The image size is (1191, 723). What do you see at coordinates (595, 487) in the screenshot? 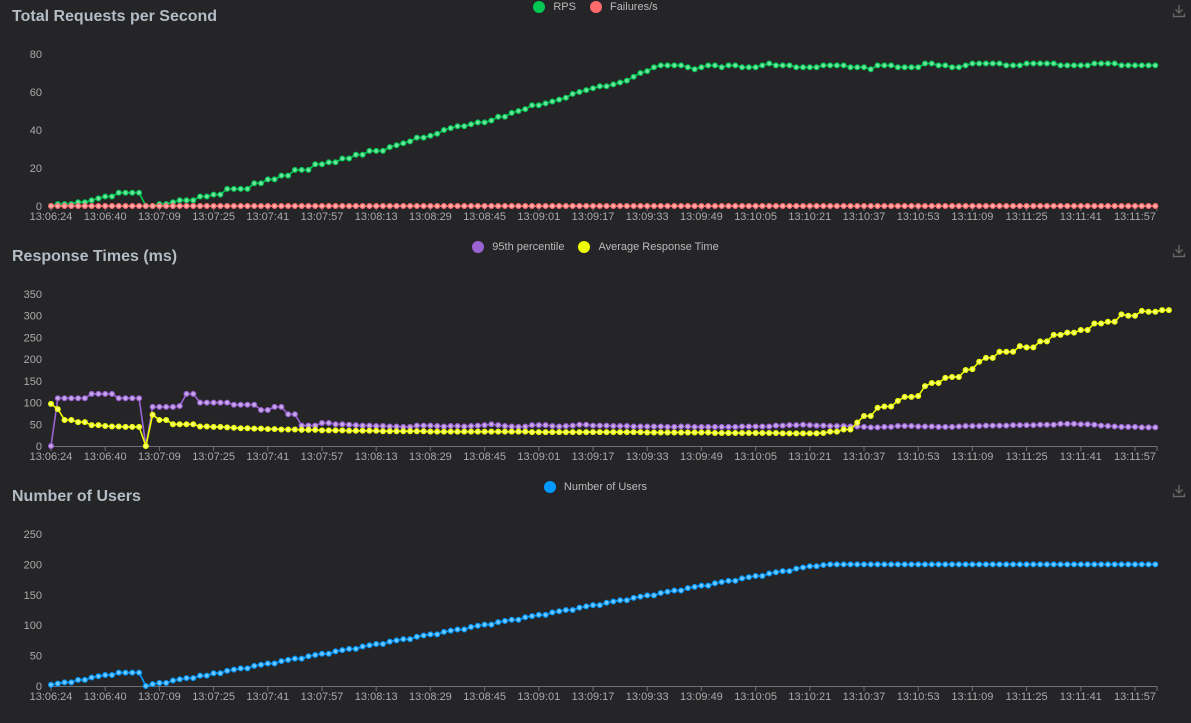
I see `legend-item: Number of Users` at bounding box center [595, 487].